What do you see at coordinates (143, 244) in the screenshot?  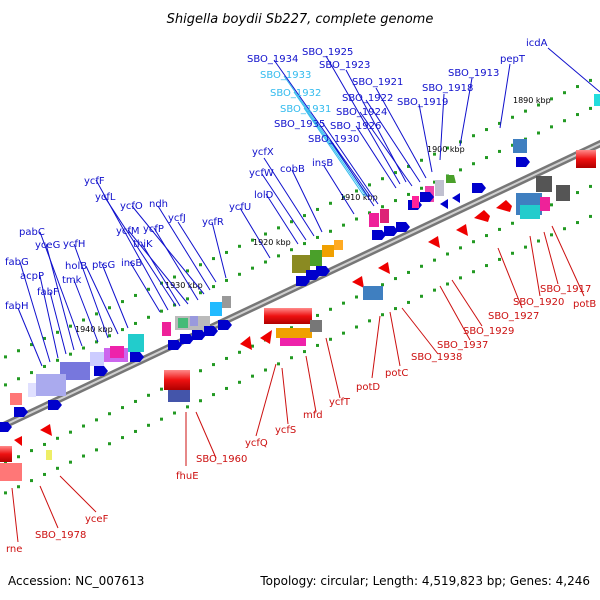 I see `gene-label-thiK: thiK` at bounding box center [143, 244].